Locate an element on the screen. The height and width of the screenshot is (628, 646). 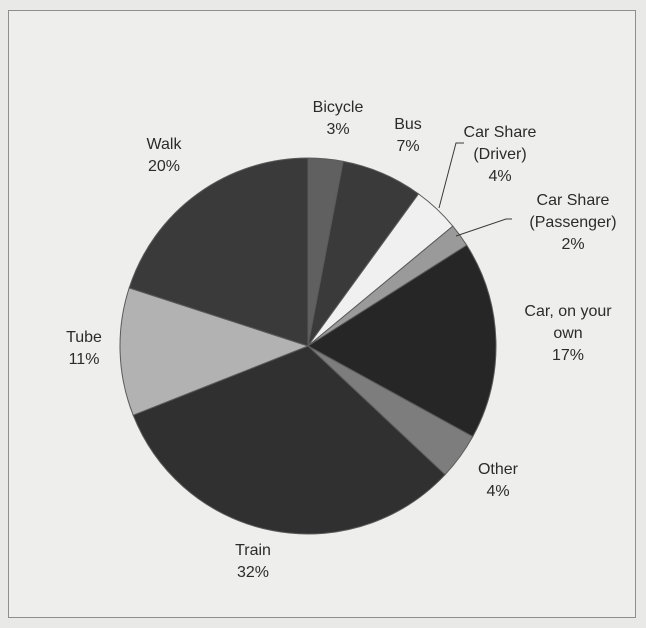
slice-label-bus: Bus 7% is located at coordinates (408, 135).